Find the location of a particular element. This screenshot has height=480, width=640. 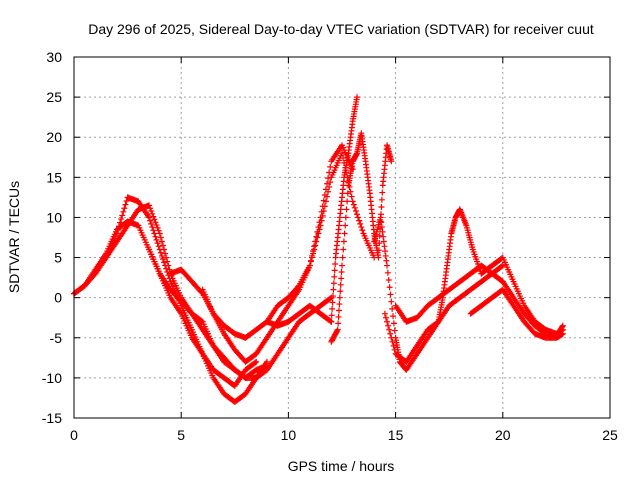

x-tick-label: 15 is located at coordinates (396, 435).